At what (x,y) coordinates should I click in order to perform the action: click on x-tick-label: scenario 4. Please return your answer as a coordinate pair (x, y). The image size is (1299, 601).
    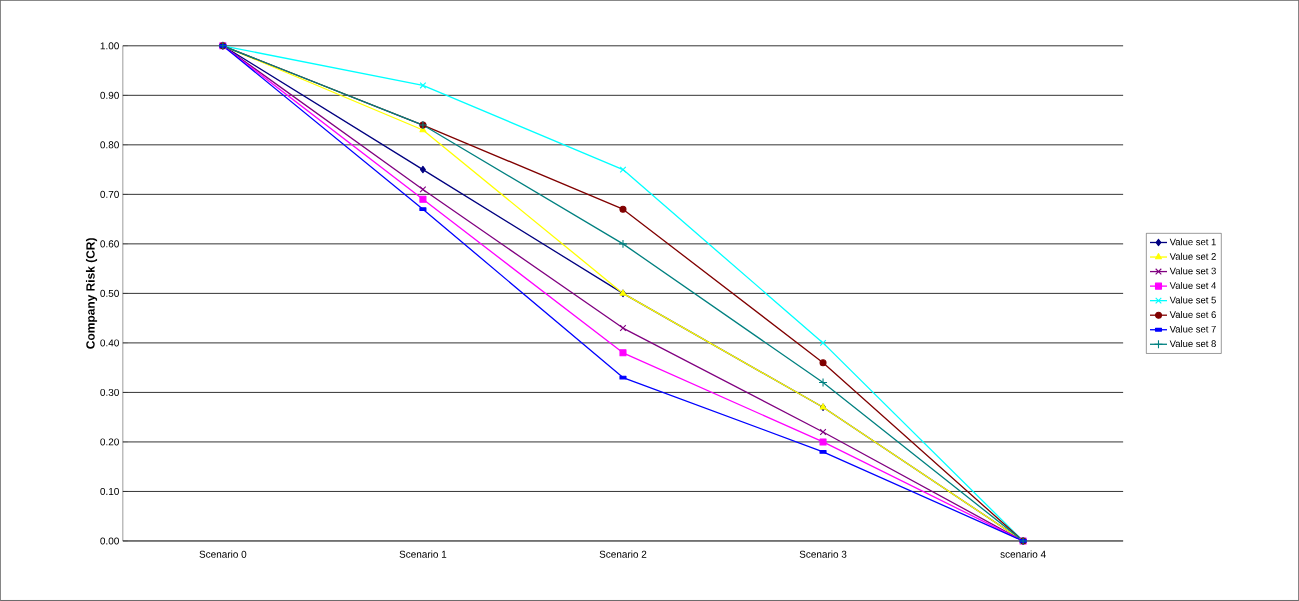
    Looking at the image, I should click on (1023, 554).